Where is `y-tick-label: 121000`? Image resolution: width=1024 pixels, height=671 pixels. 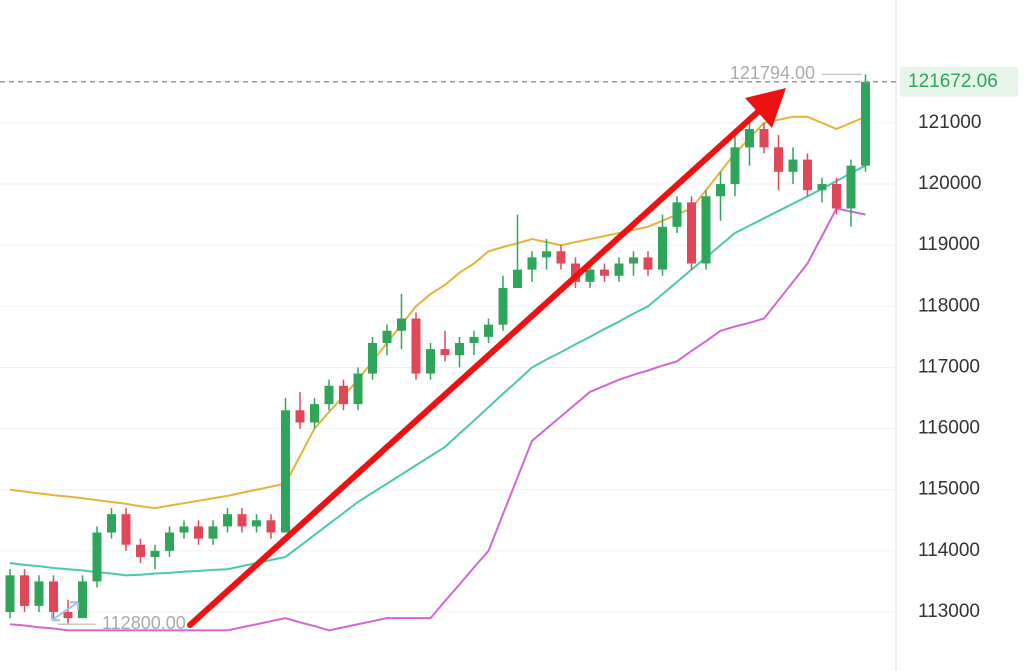
y-tick-label: 121000 is located at coordinates (949, 122).